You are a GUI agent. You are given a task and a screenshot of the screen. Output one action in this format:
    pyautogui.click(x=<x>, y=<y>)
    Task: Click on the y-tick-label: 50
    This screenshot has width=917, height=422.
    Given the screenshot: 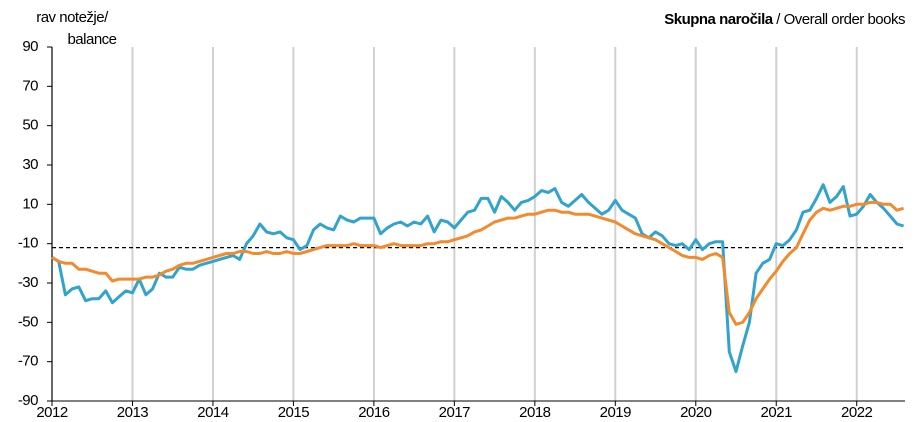 What is the action you would take?
    pyautogui.click(x=30, y=125)
    